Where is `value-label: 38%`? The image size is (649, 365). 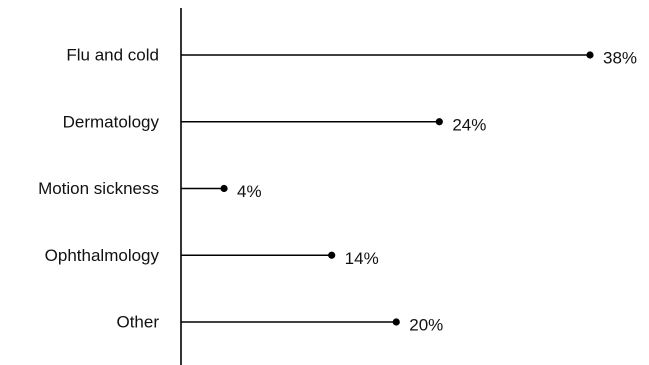
value-label: 38% is located at coordinates (620, 58).